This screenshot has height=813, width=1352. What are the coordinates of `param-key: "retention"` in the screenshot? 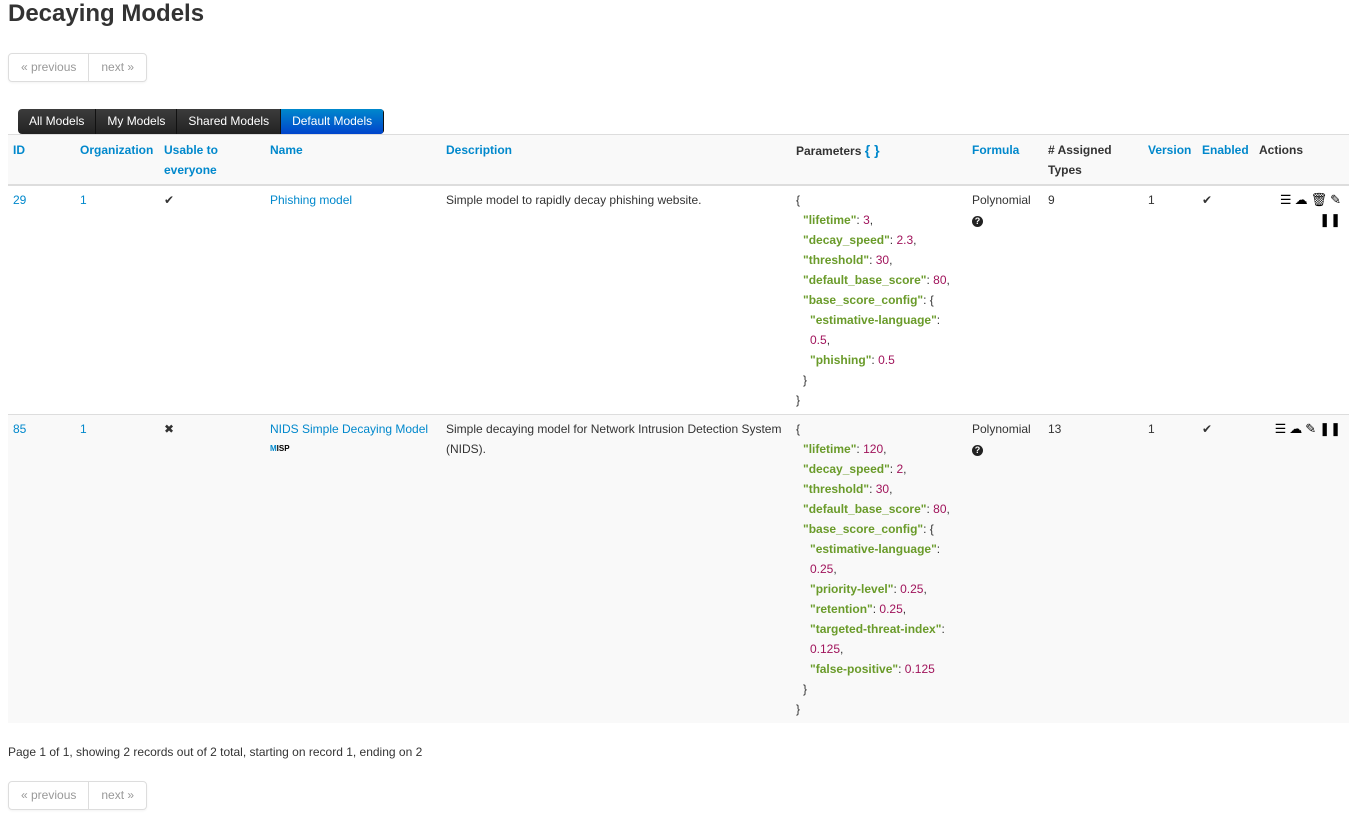 It's located at (841, 609).